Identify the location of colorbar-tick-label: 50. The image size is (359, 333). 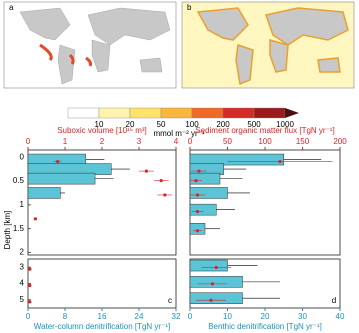
(161, 124).